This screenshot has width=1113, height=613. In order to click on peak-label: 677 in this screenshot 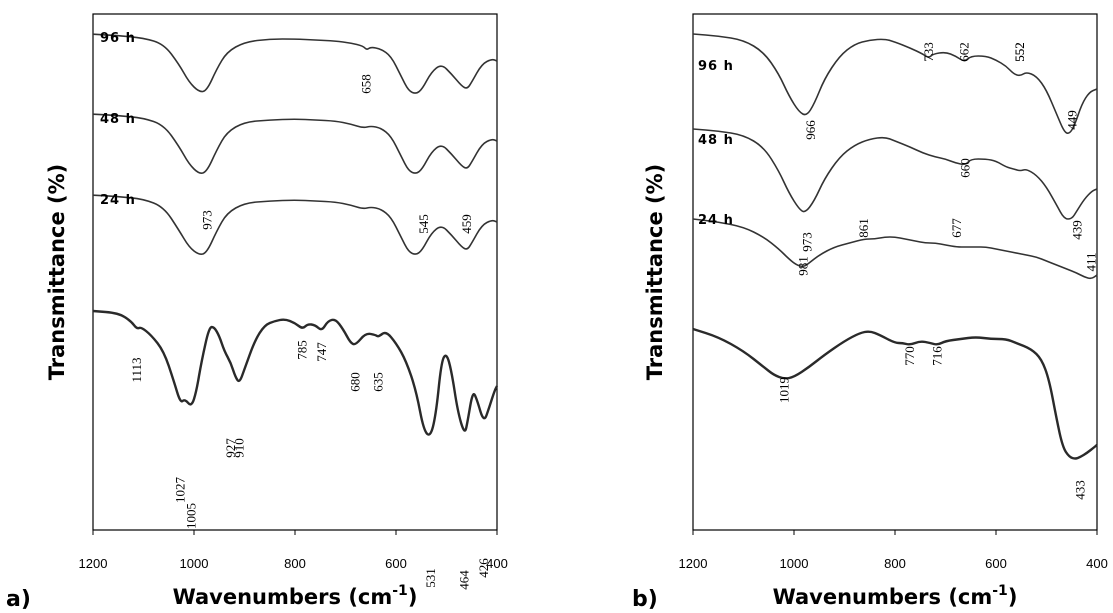, I will do `click(956, 228)`.